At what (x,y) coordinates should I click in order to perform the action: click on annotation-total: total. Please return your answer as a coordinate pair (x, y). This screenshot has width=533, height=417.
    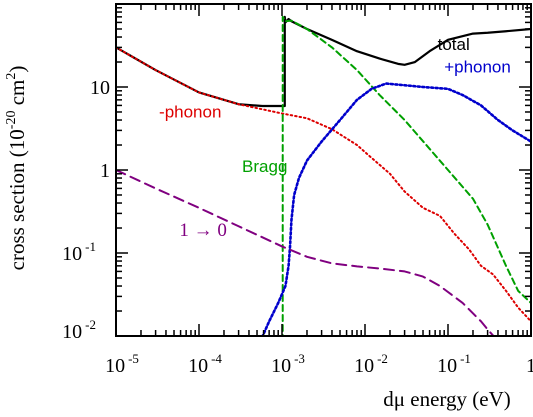
    Looking at the image, I should click on (454, 44).